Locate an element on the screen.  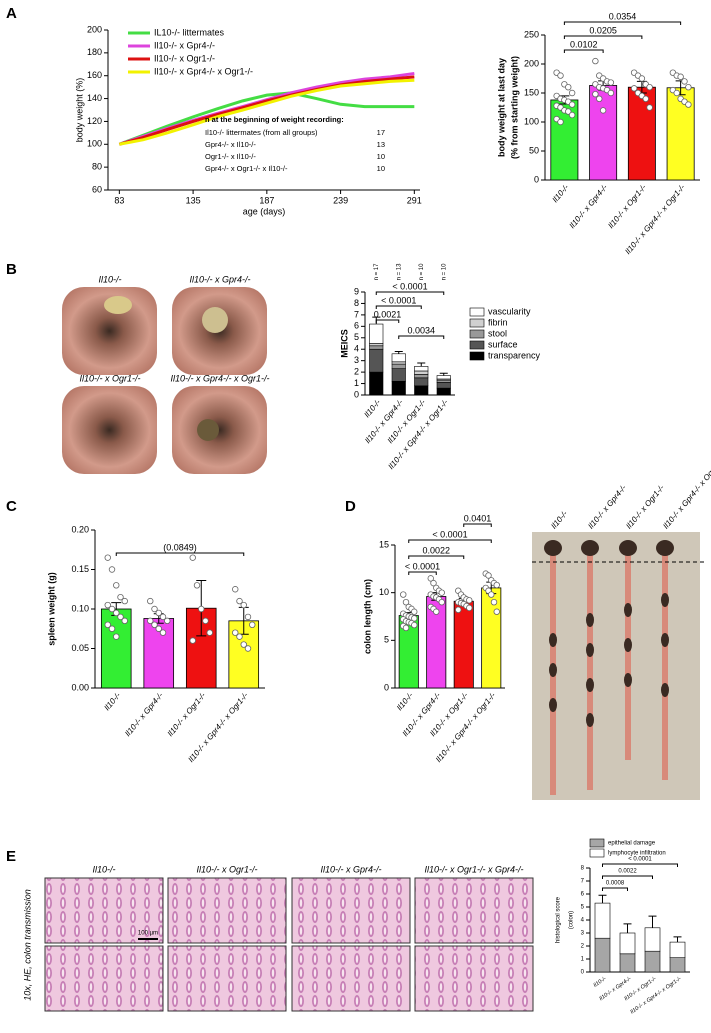
y-axis-label: (% from starting weight) is located at coordinates (514, 107).